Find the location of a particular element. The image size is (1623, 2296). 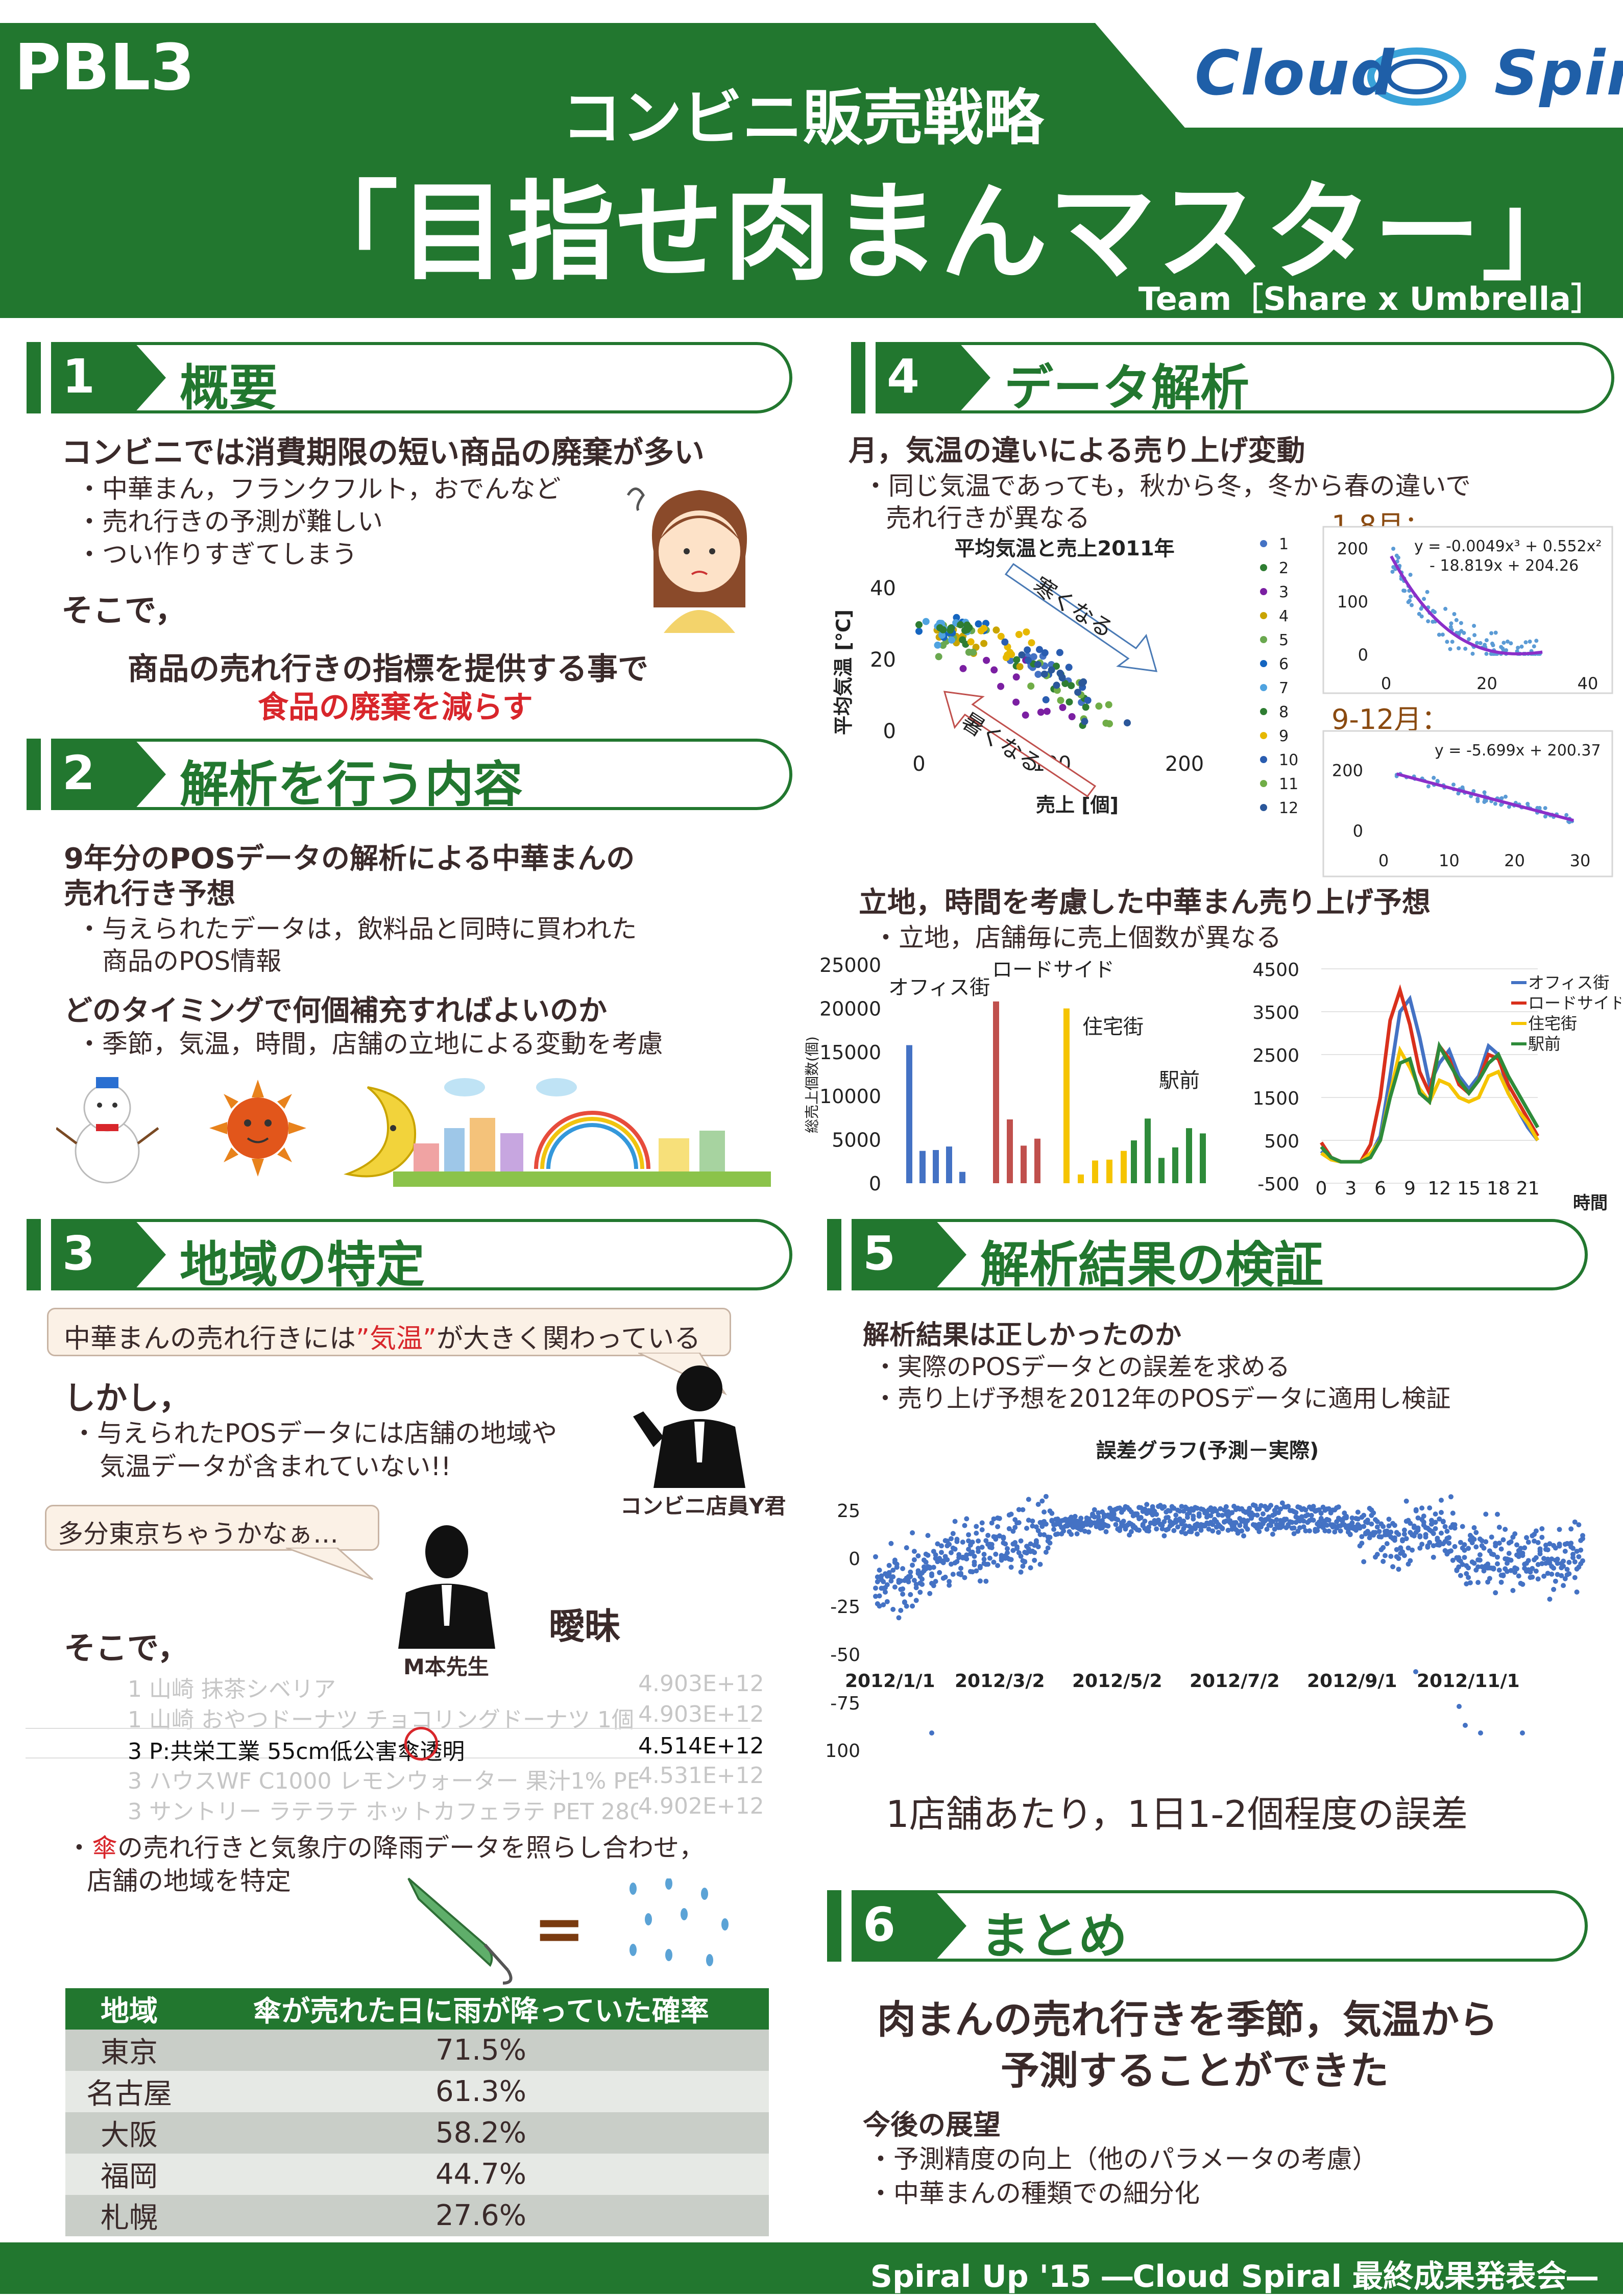

s6-future-1: ・予測精度の向上（他のパラメータの考慮） is located at coordinates (1123, 2159).